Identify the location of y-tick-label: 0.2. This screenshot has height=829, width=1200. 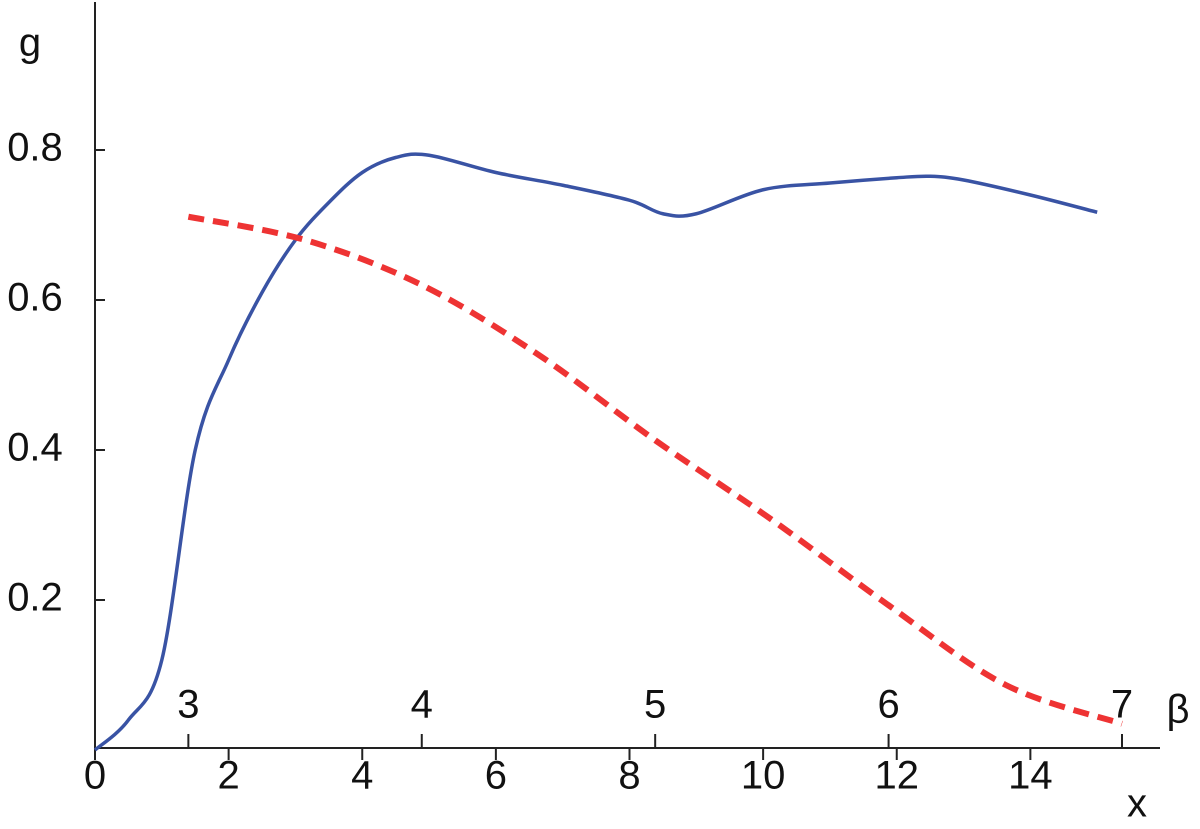
(35, 598).